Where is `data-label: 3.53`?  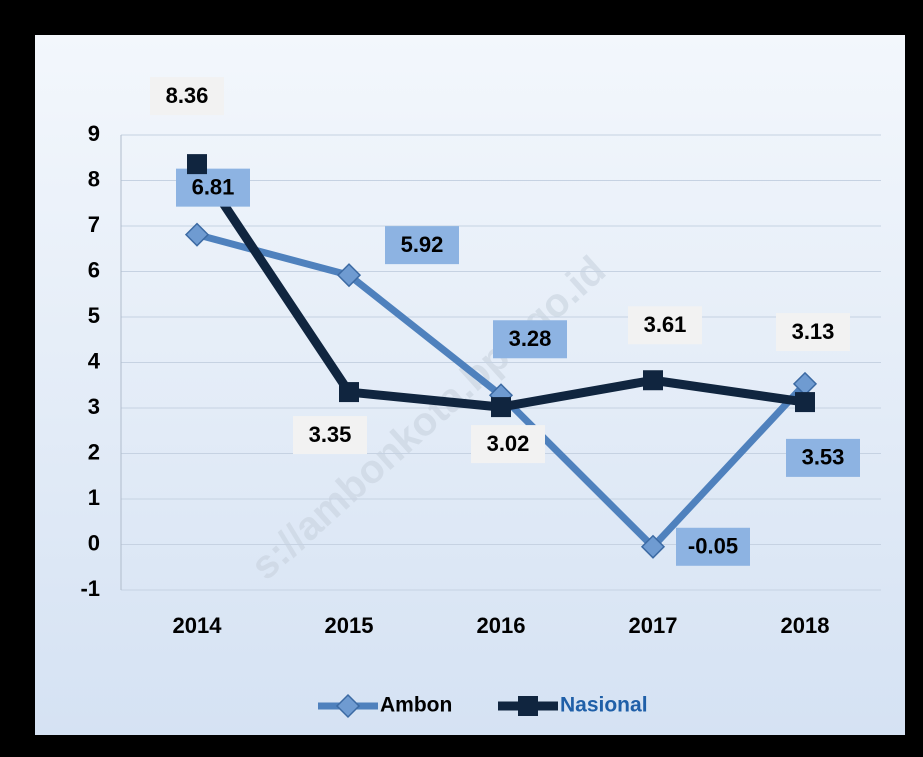
data-label: 3.53 is located at coordinates (823, 457).